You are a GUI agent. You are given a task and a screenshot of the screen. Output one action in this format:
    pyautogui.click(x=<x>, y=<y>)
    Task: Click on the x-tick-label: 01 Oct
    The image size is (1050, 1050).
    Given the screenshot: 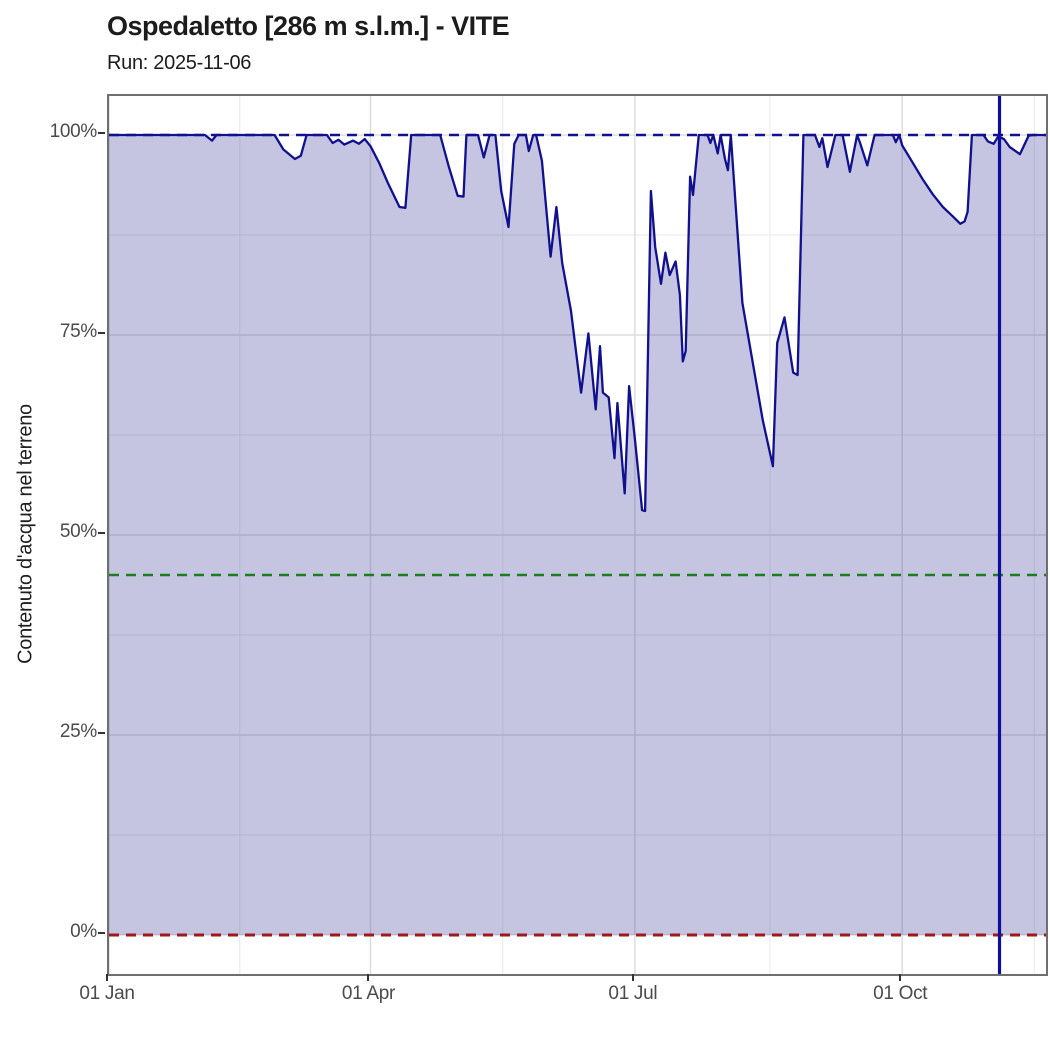 What is the action you would take?
    pyautogui.click(x=900, y=993)
    